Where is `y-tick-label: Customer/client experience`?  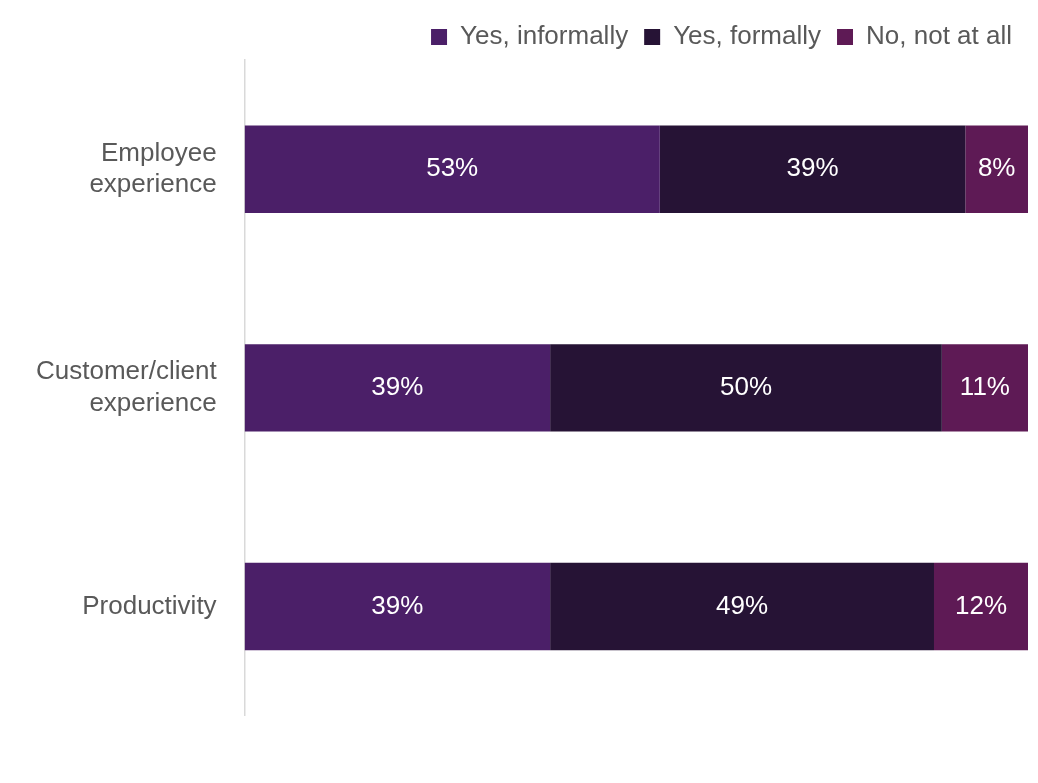
y-tick-label: Customer/client experience is located at coordinates (126, 386).